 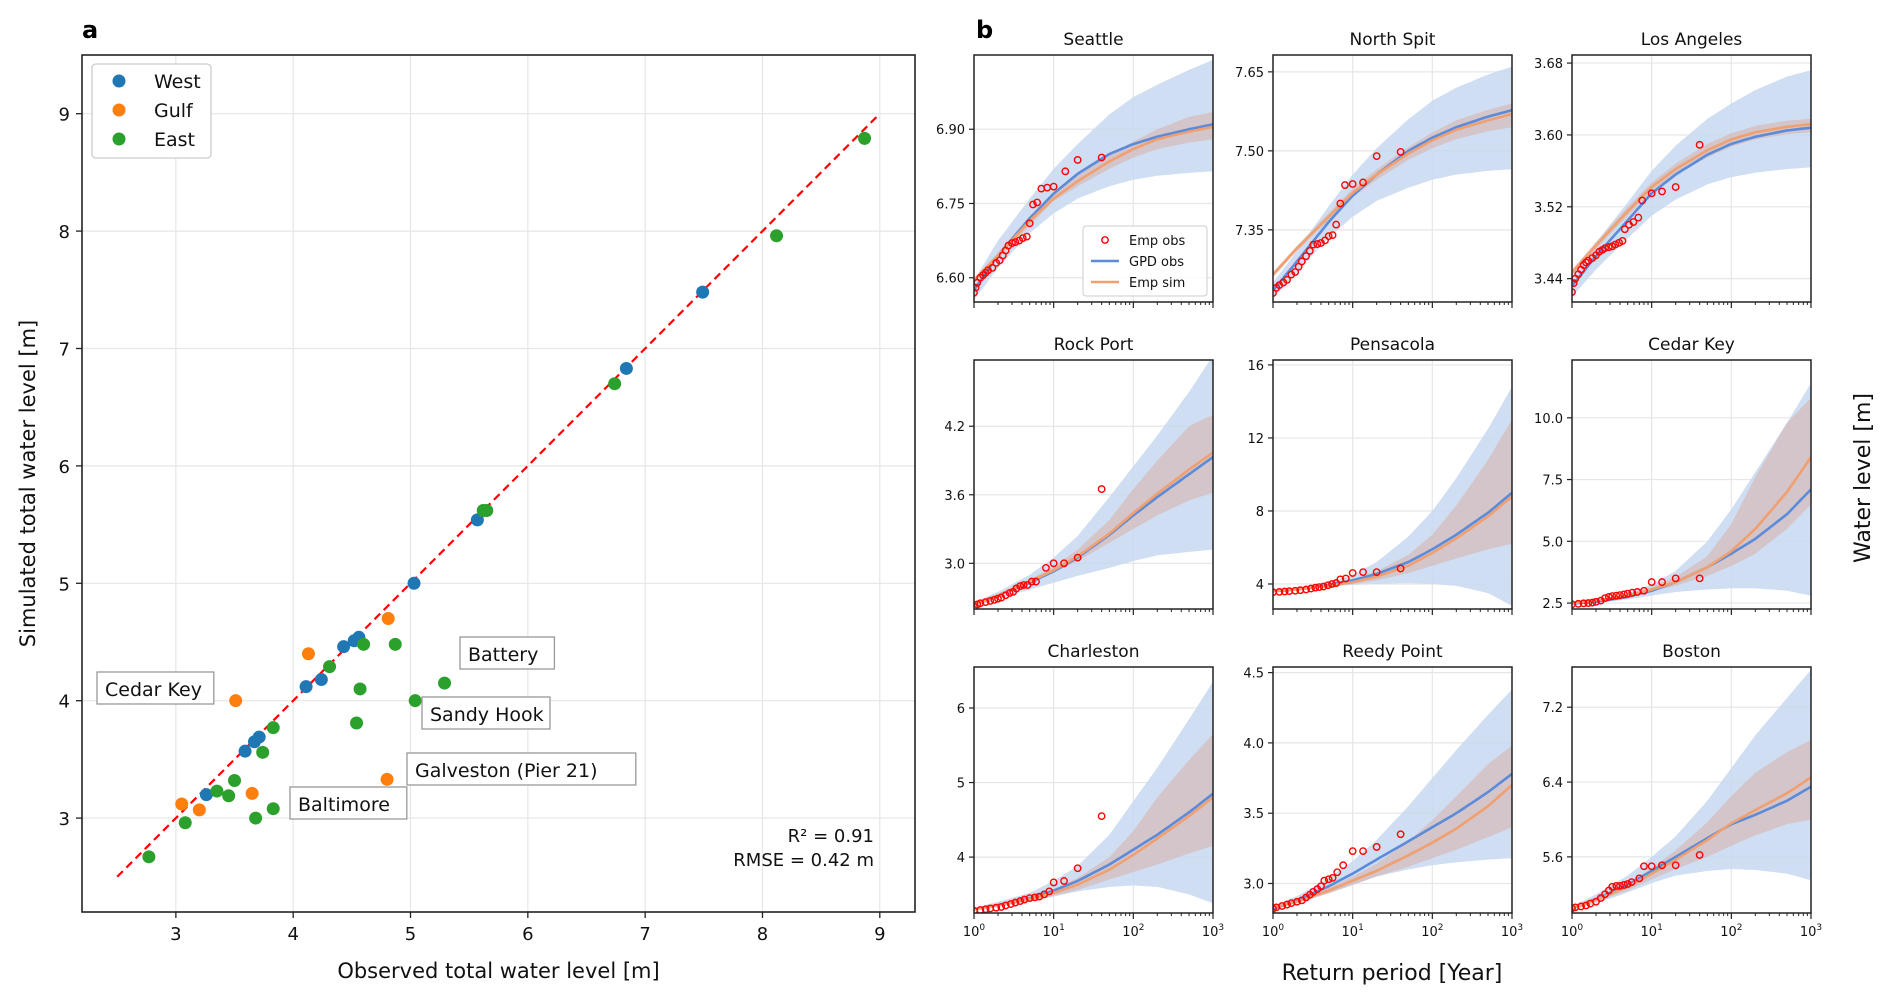 What do you see at coordinates (64, 819) in the screenshot?
I see `y-tick-label: 3` at bounding box center [64, 819].